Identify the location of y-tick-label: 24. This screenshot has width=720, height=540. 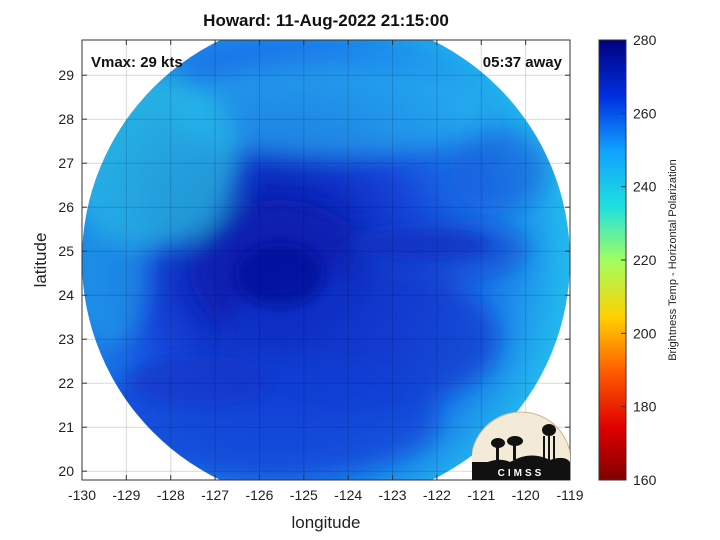
(66, 295).